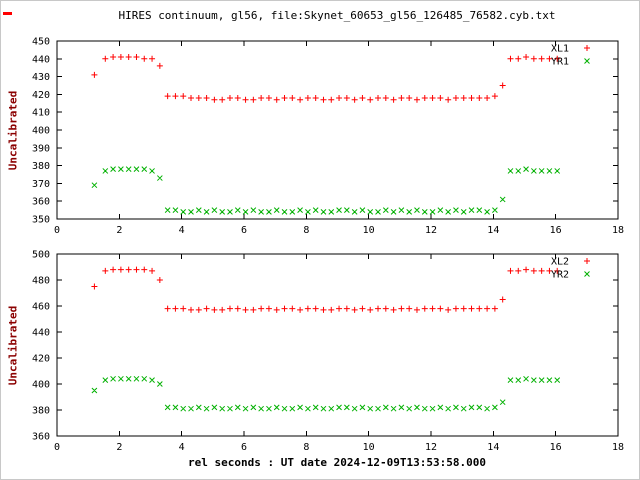  What do you see at coordinates (41, 220) in the screenshot?
I see `y-tick-label: 350` at bounding box center [41, 220].